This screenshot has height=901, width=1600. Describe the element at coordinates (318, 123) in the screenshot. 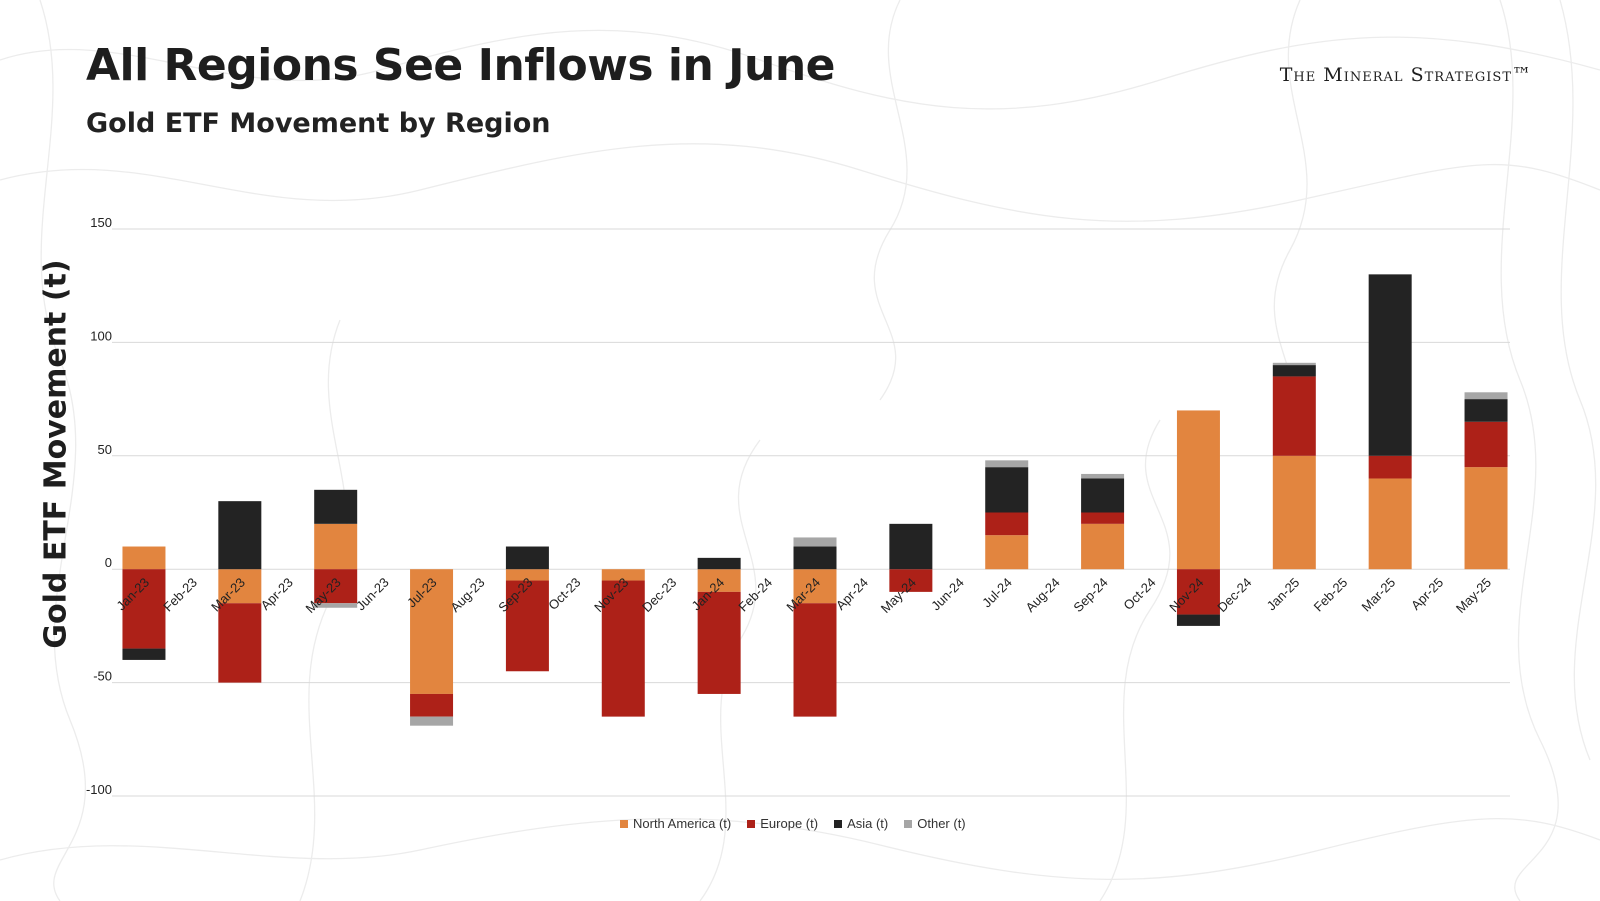

I see `chart-subtitle: Gold ETF Movement by Region` at that location.